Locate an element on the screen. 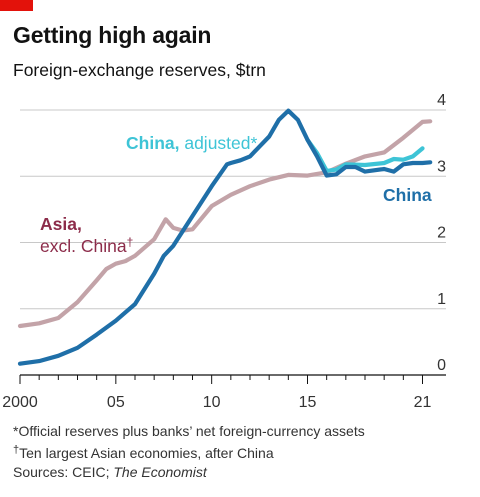 The height and width of the screenshot is (497, 480). x-tick-label-10: 10 is located at coordinates (212, 402).